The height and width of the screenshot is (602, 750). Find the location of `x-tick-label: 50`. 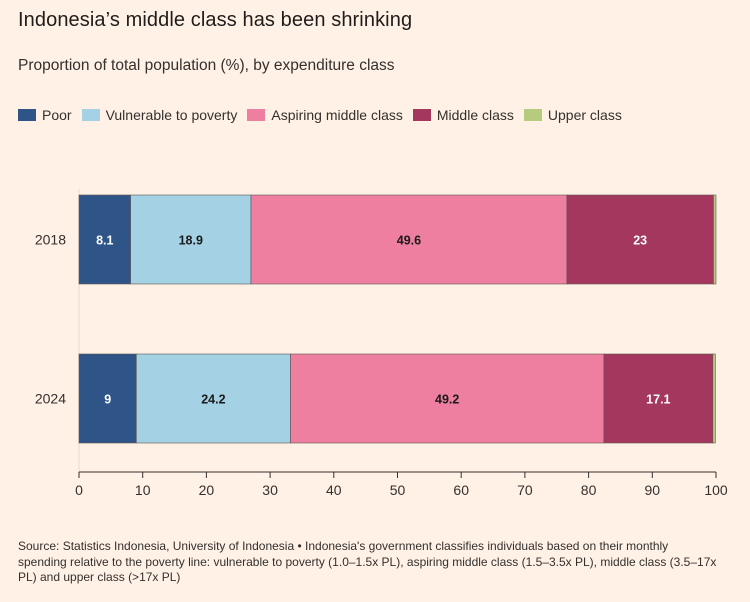

x-tick-label: 50 is located at coordinates (398, 490).